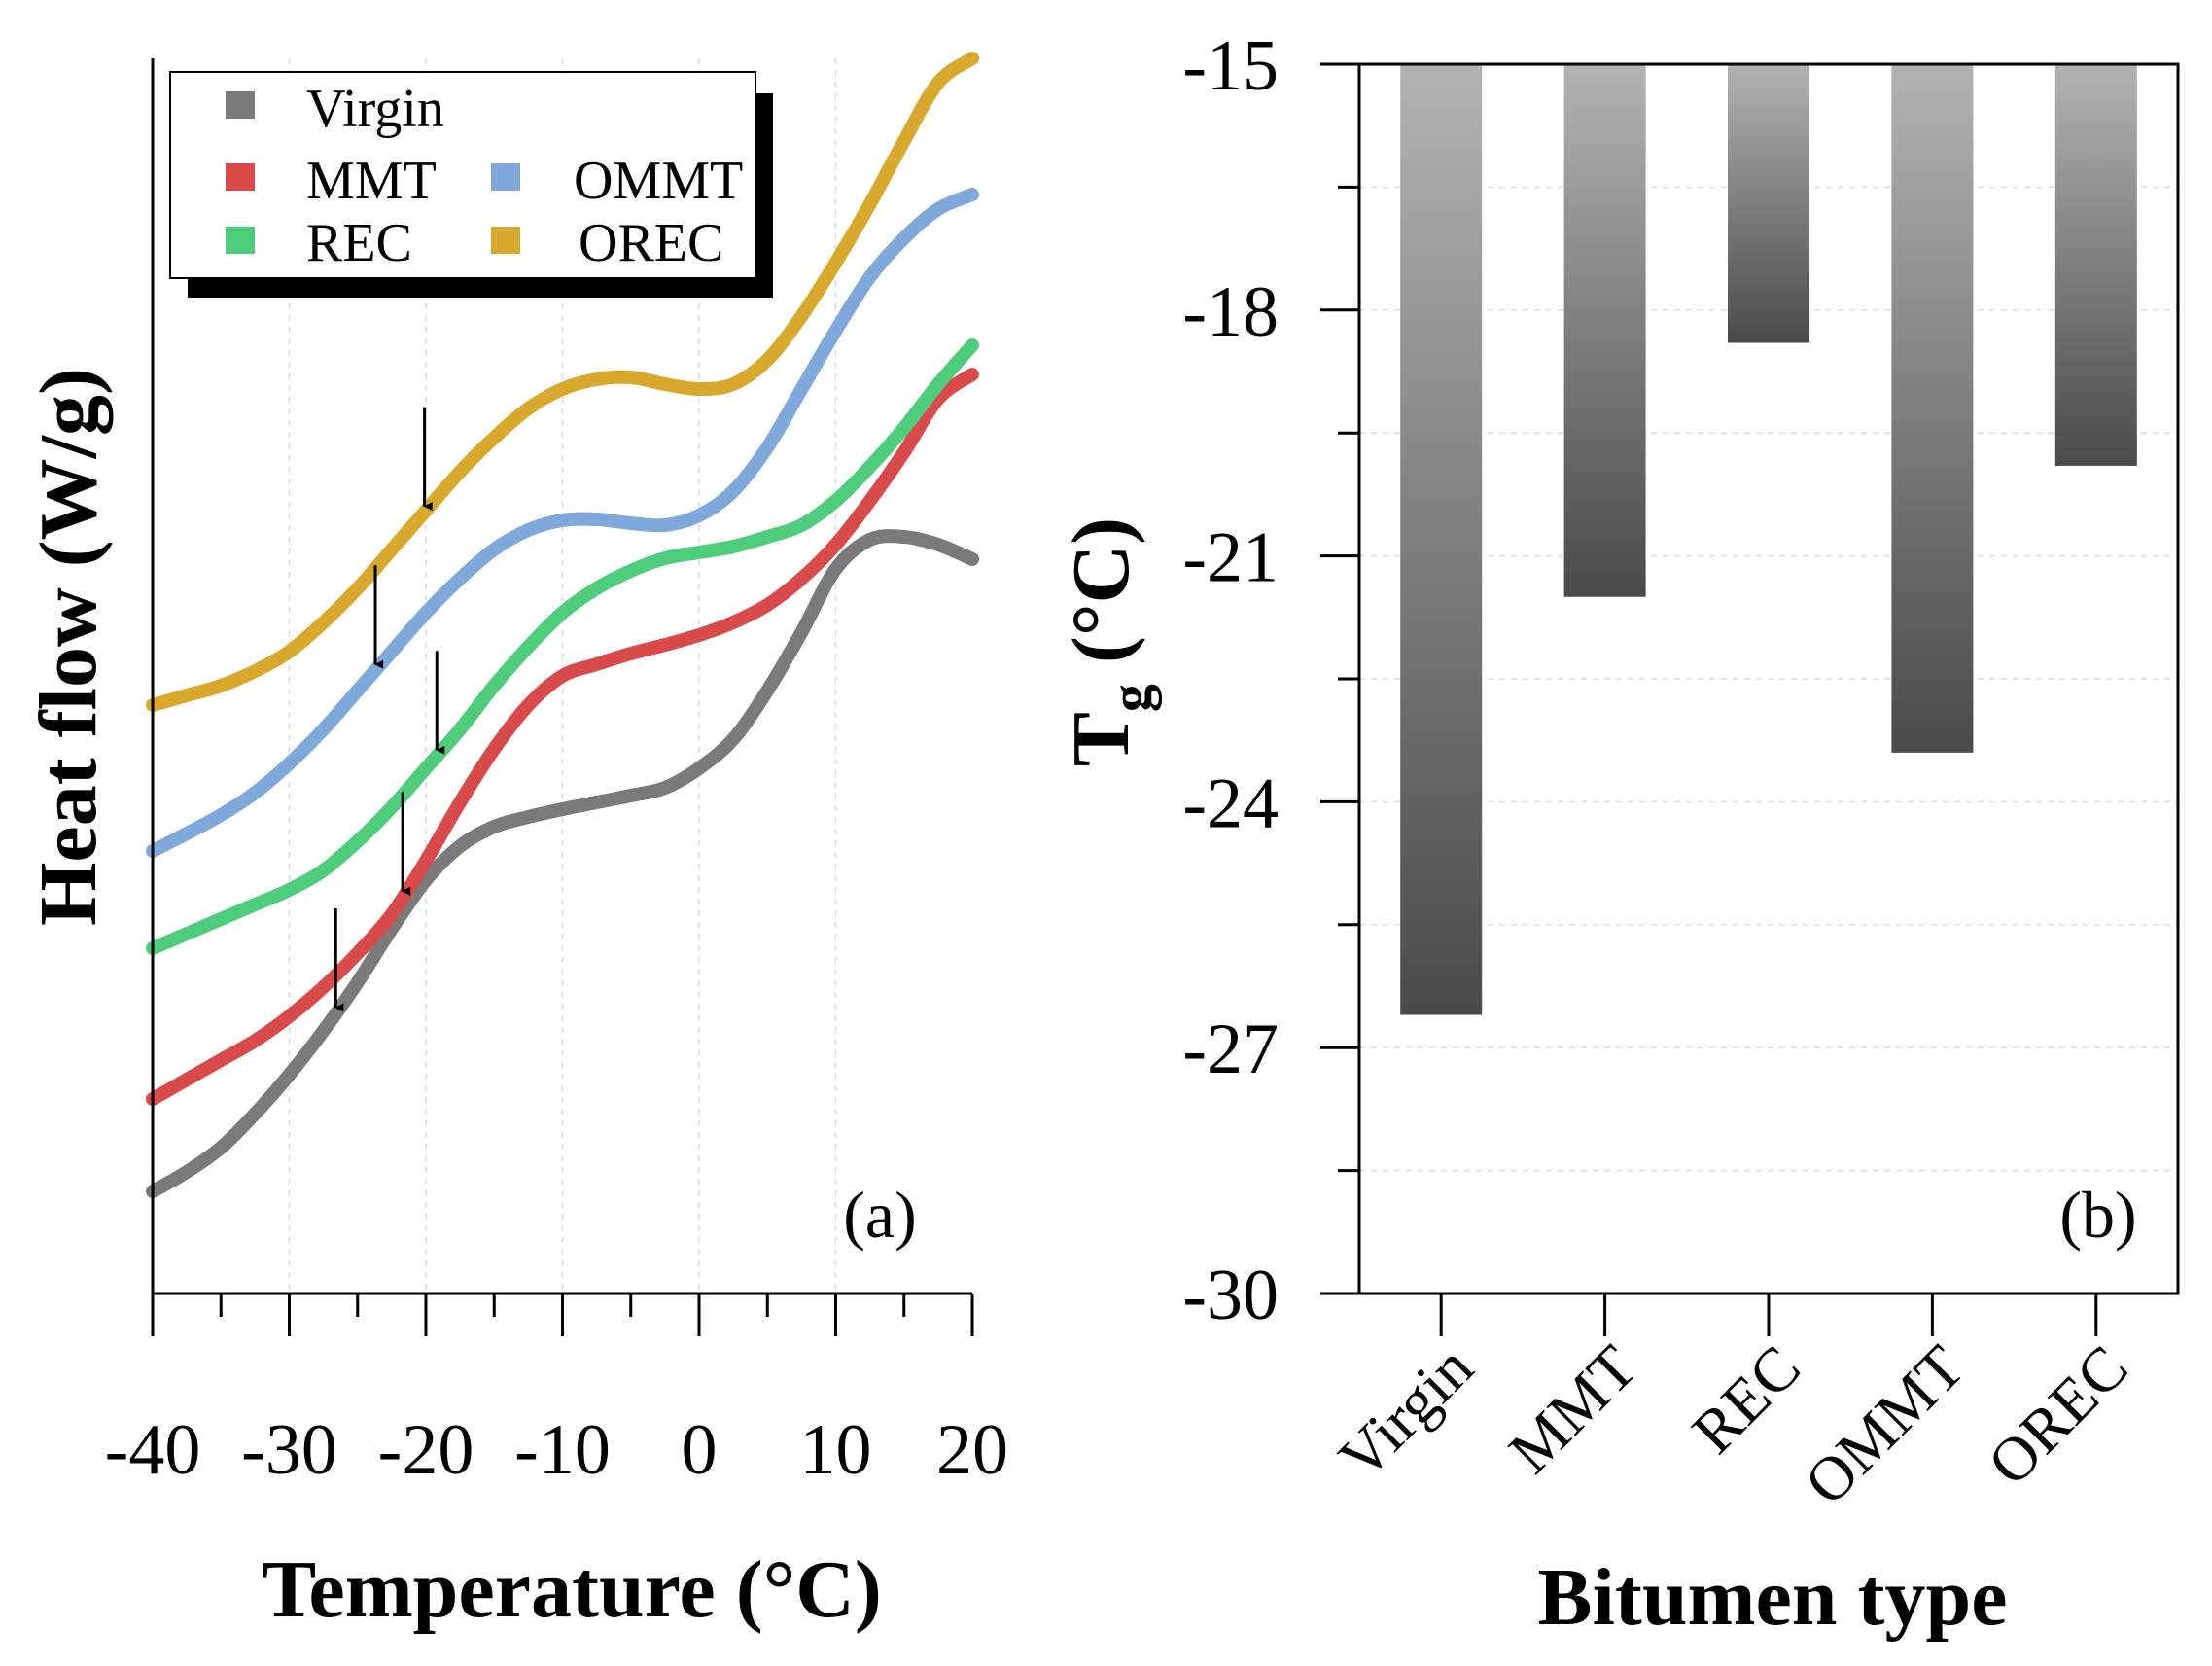 The image size is (2212, 1666). Describe the element at coordinates (1572, 1409) in the screenshot. I see `panel-b-x-tick-label-mmt: MMT` at that location.